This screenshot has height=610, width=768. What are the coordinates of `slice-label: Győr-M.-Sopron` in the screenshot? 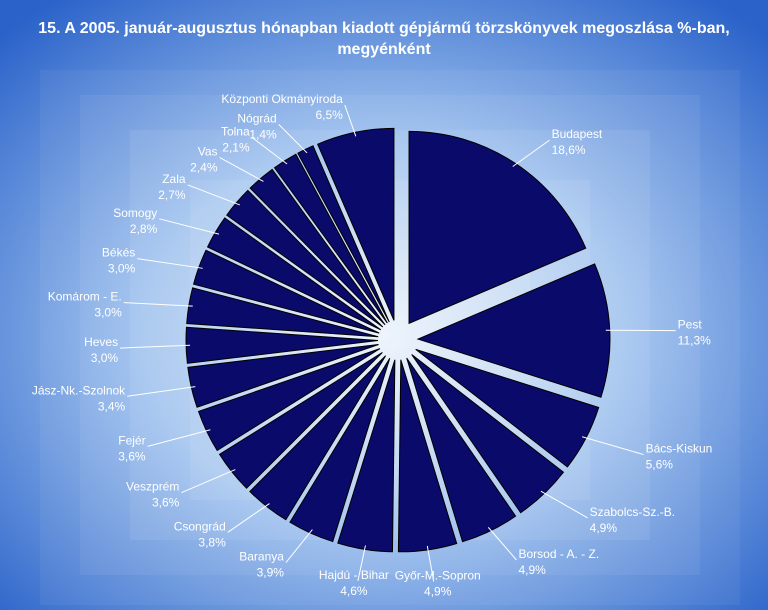 It's located at (438, 576).